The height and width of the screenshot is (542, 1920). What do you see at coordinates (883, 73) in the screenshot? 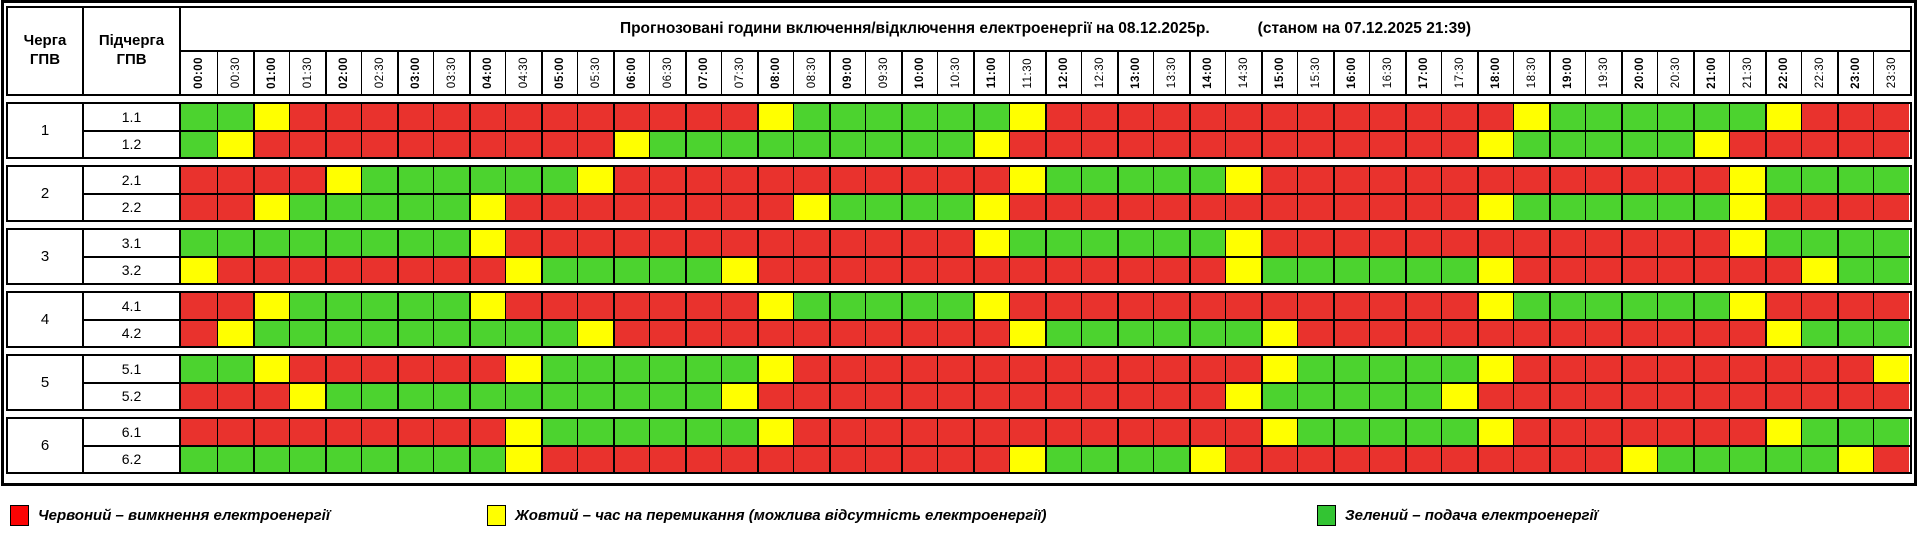
I see `time-label: 09:30` at bounding box center [883, 73].